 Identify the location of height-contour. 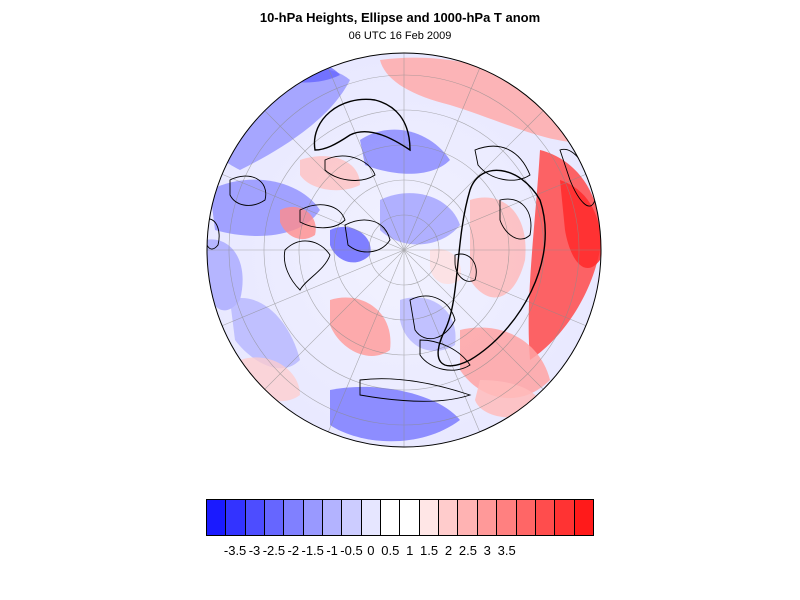
(362, 125).